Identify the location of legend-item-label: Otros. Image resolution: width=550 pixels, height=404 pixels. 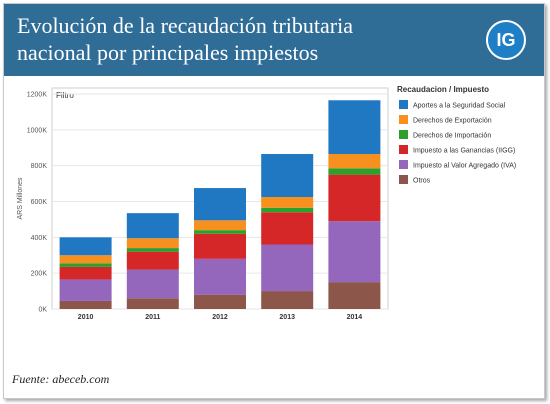
(422, 181).